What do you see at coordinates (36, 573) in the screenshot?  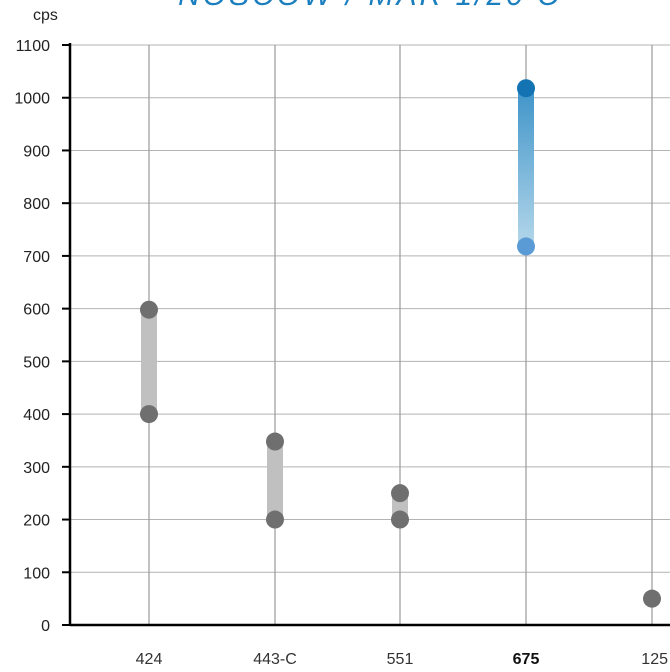 I see `y-tick-label-100: 100` at bounding box center [36, 573].